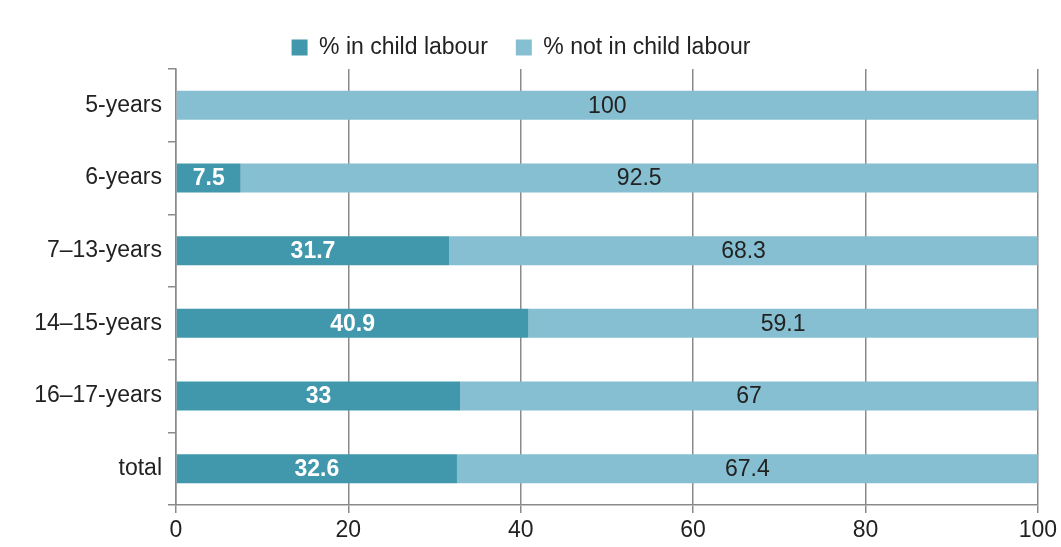 The height and width of the screenshot is (547, 1061). I want to click on x-tick-label: 20, so click(348, 529).